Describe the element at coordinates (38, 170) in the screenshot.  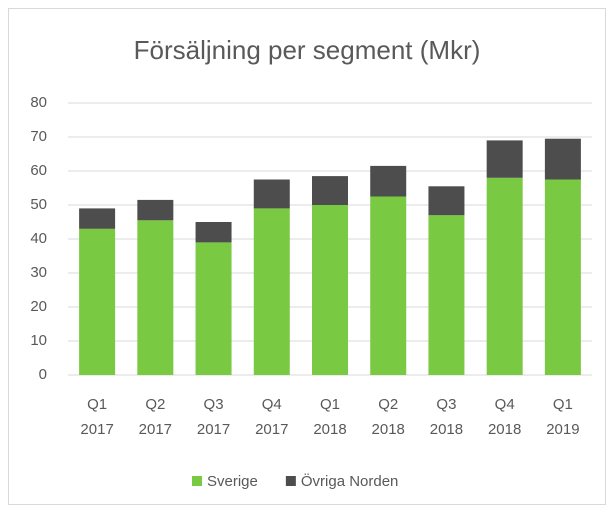
I see `y-tick-label: 60` at that location.